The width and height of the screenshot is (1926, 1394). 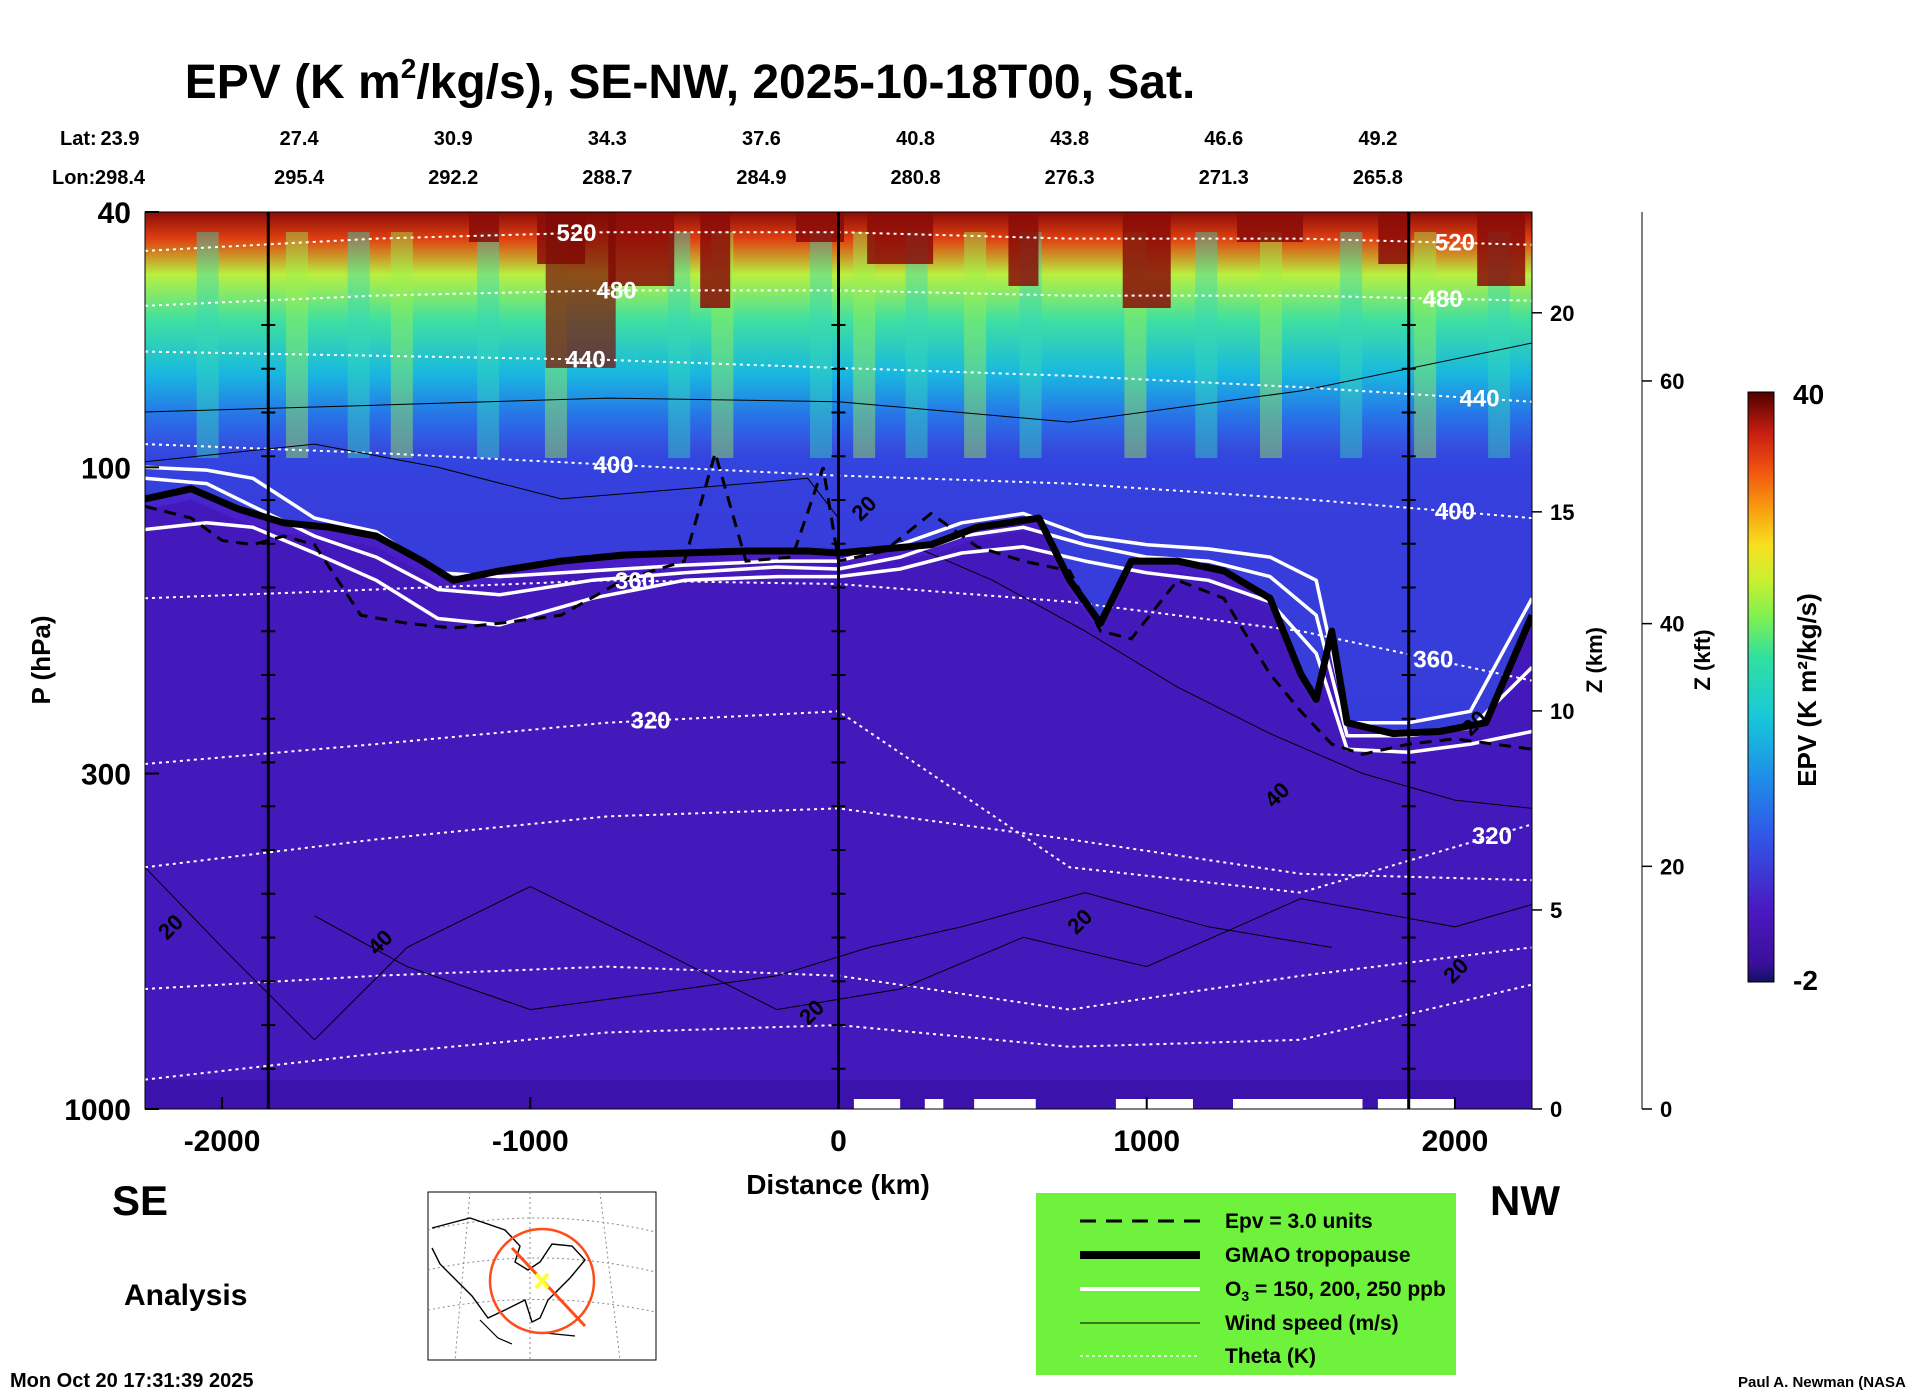 I want to click on x-axis: -2000 -1000 0 1000 2000, so click(x=836, y=1127).